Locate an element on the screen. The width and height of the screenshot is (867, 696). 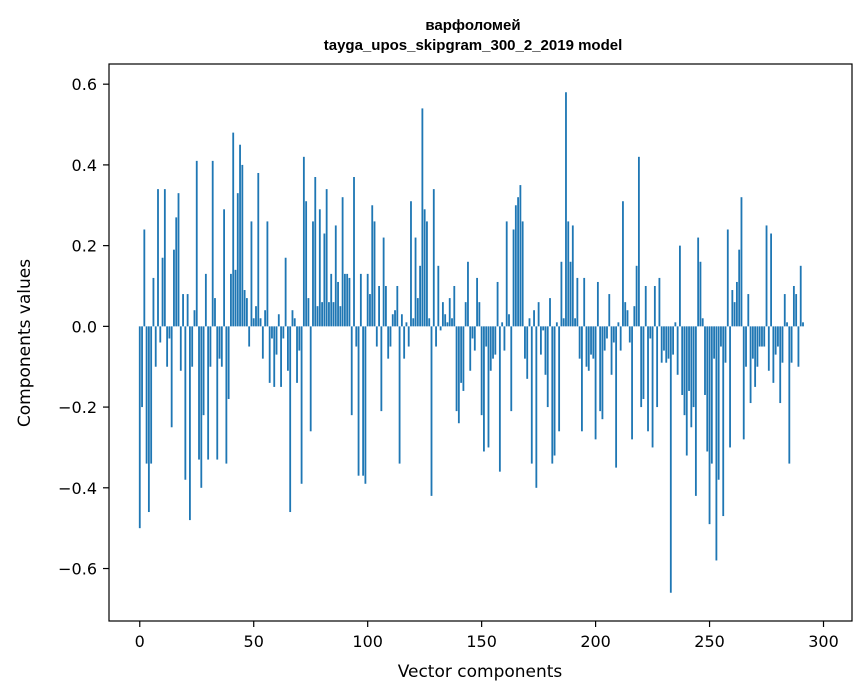
x-axis-label: Vector components is located at coordinates (480, 672).